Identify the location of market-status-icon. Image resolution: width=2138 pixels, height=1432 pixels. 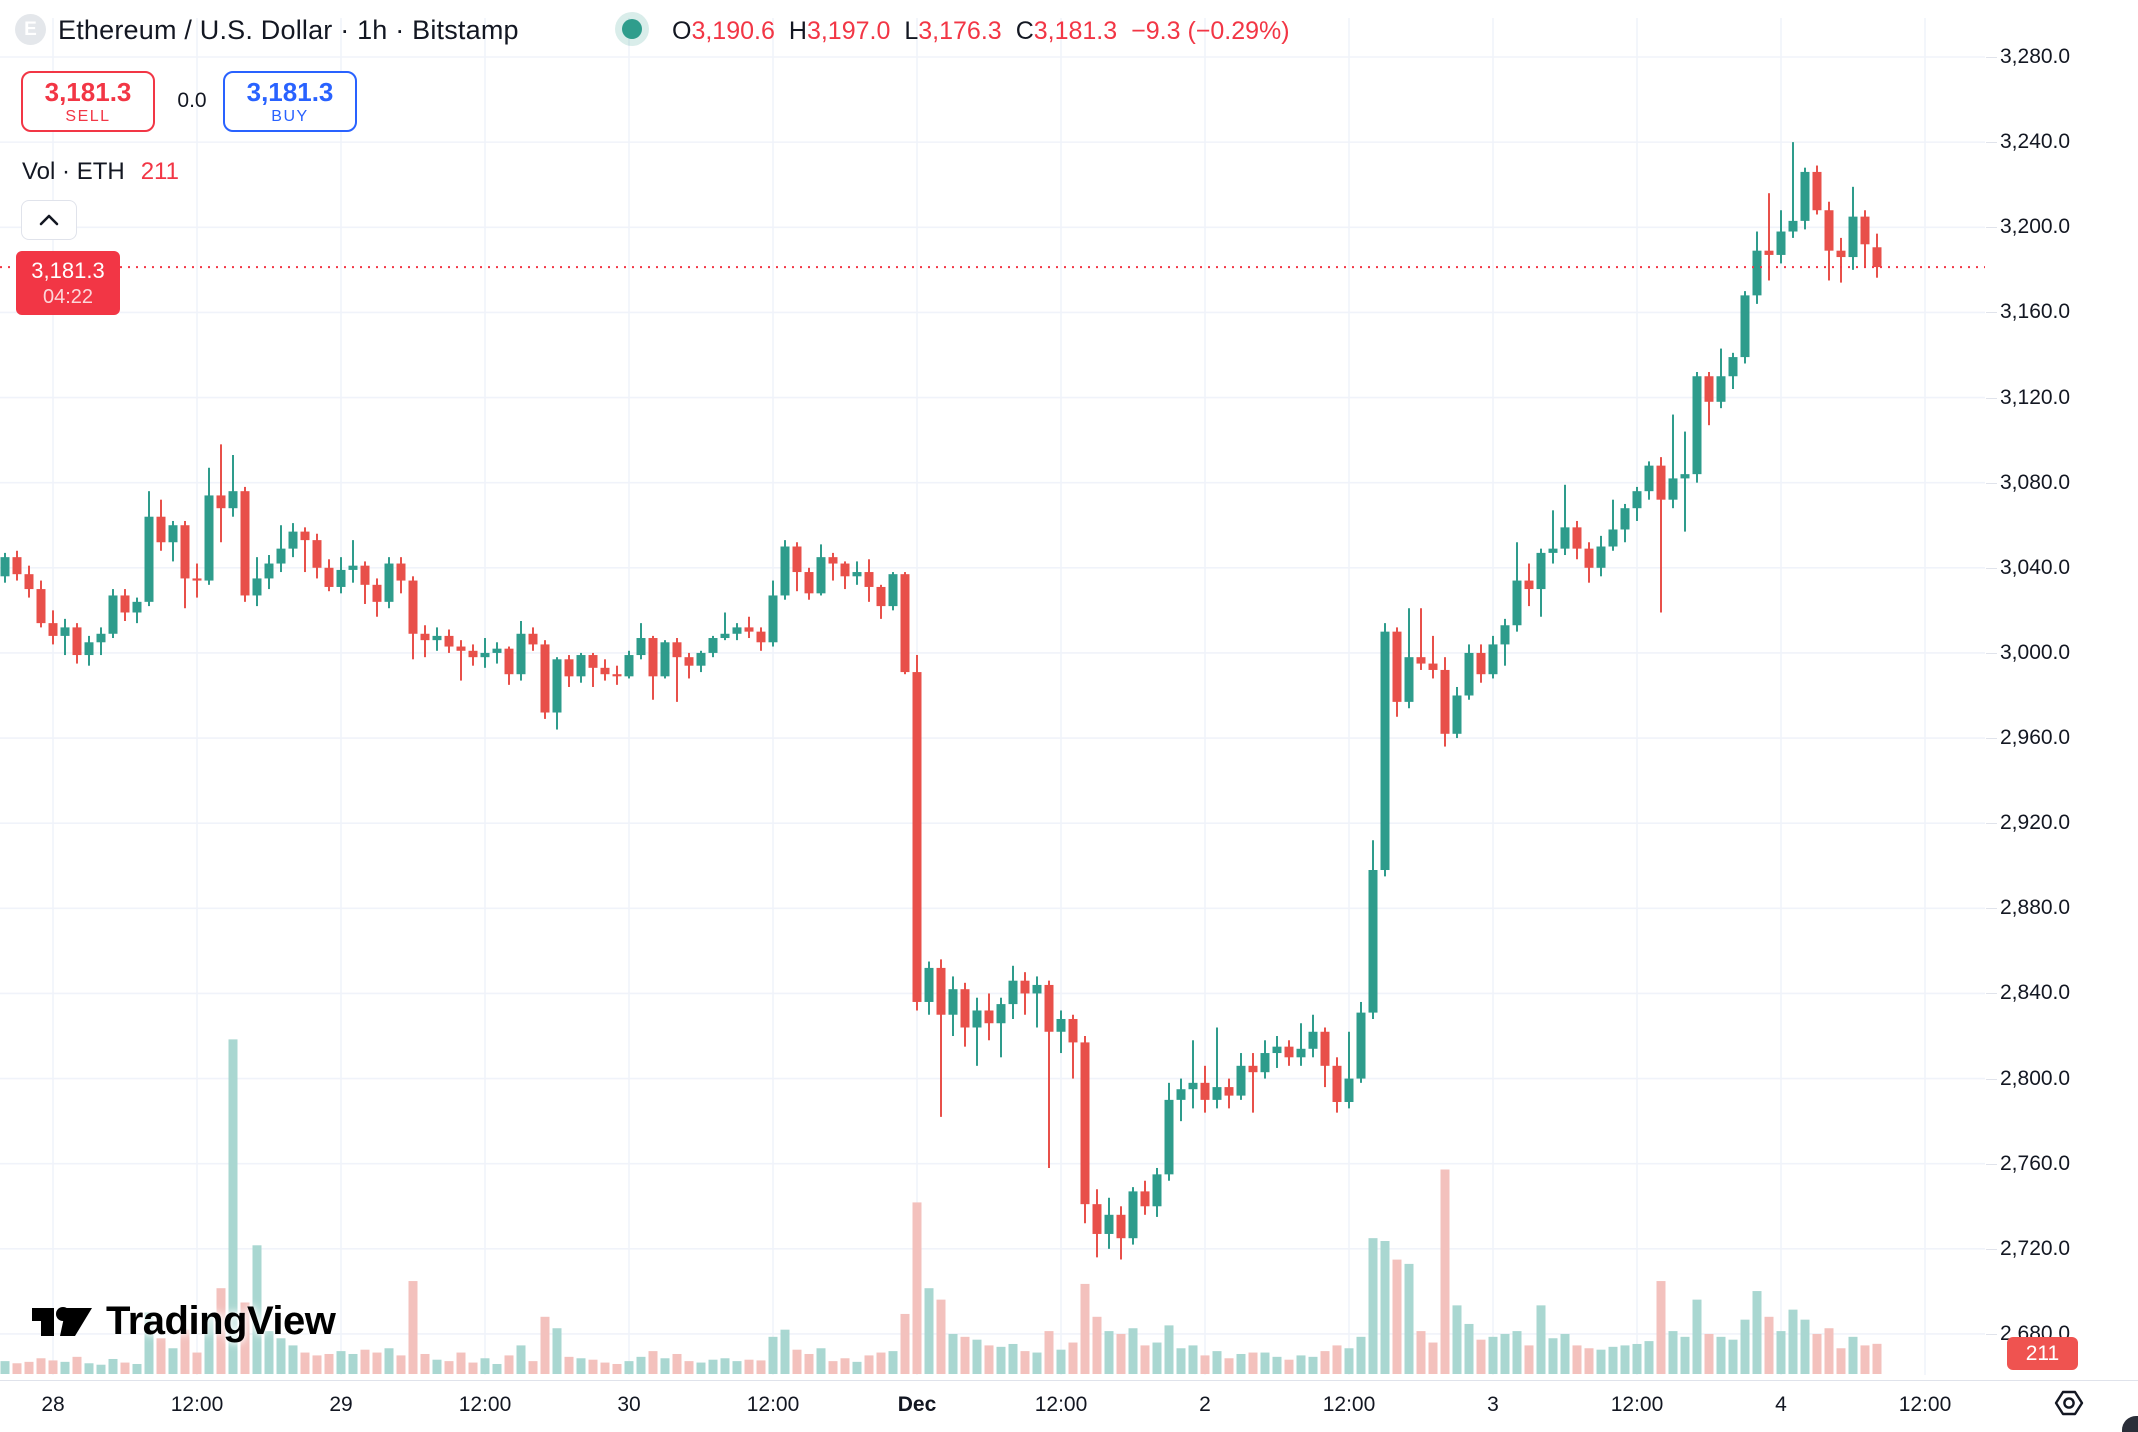
(632, 29).